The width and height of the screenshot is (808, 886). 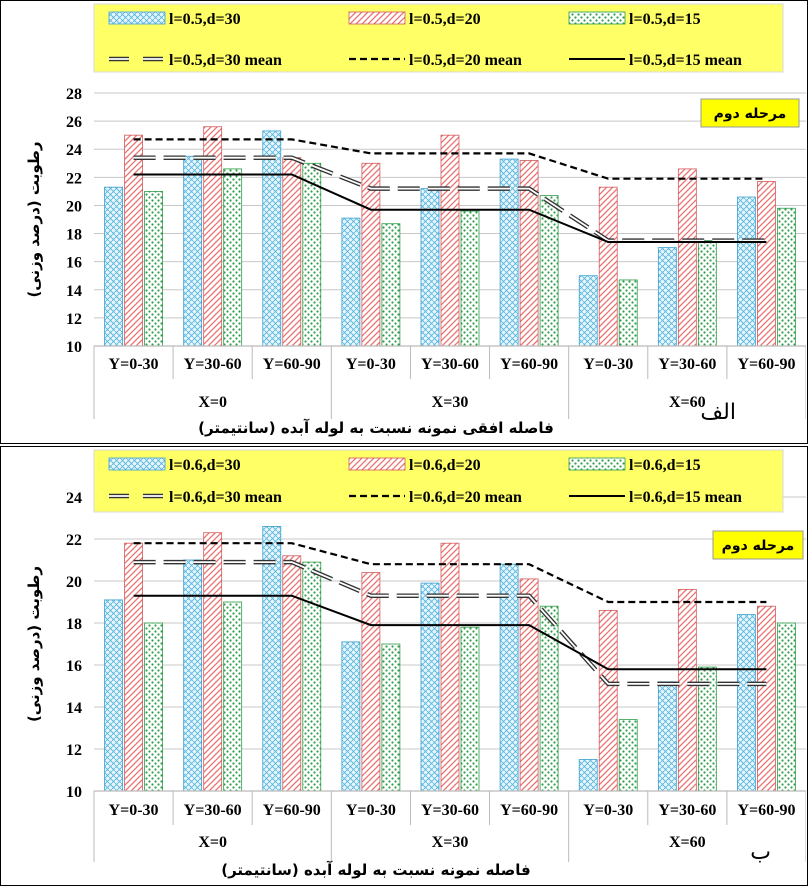 What do you see at coordinates (225, 497) in the screenshot?
I see `legend-label: l=0.6,d=30 mean` at bounding box center [225, 497].